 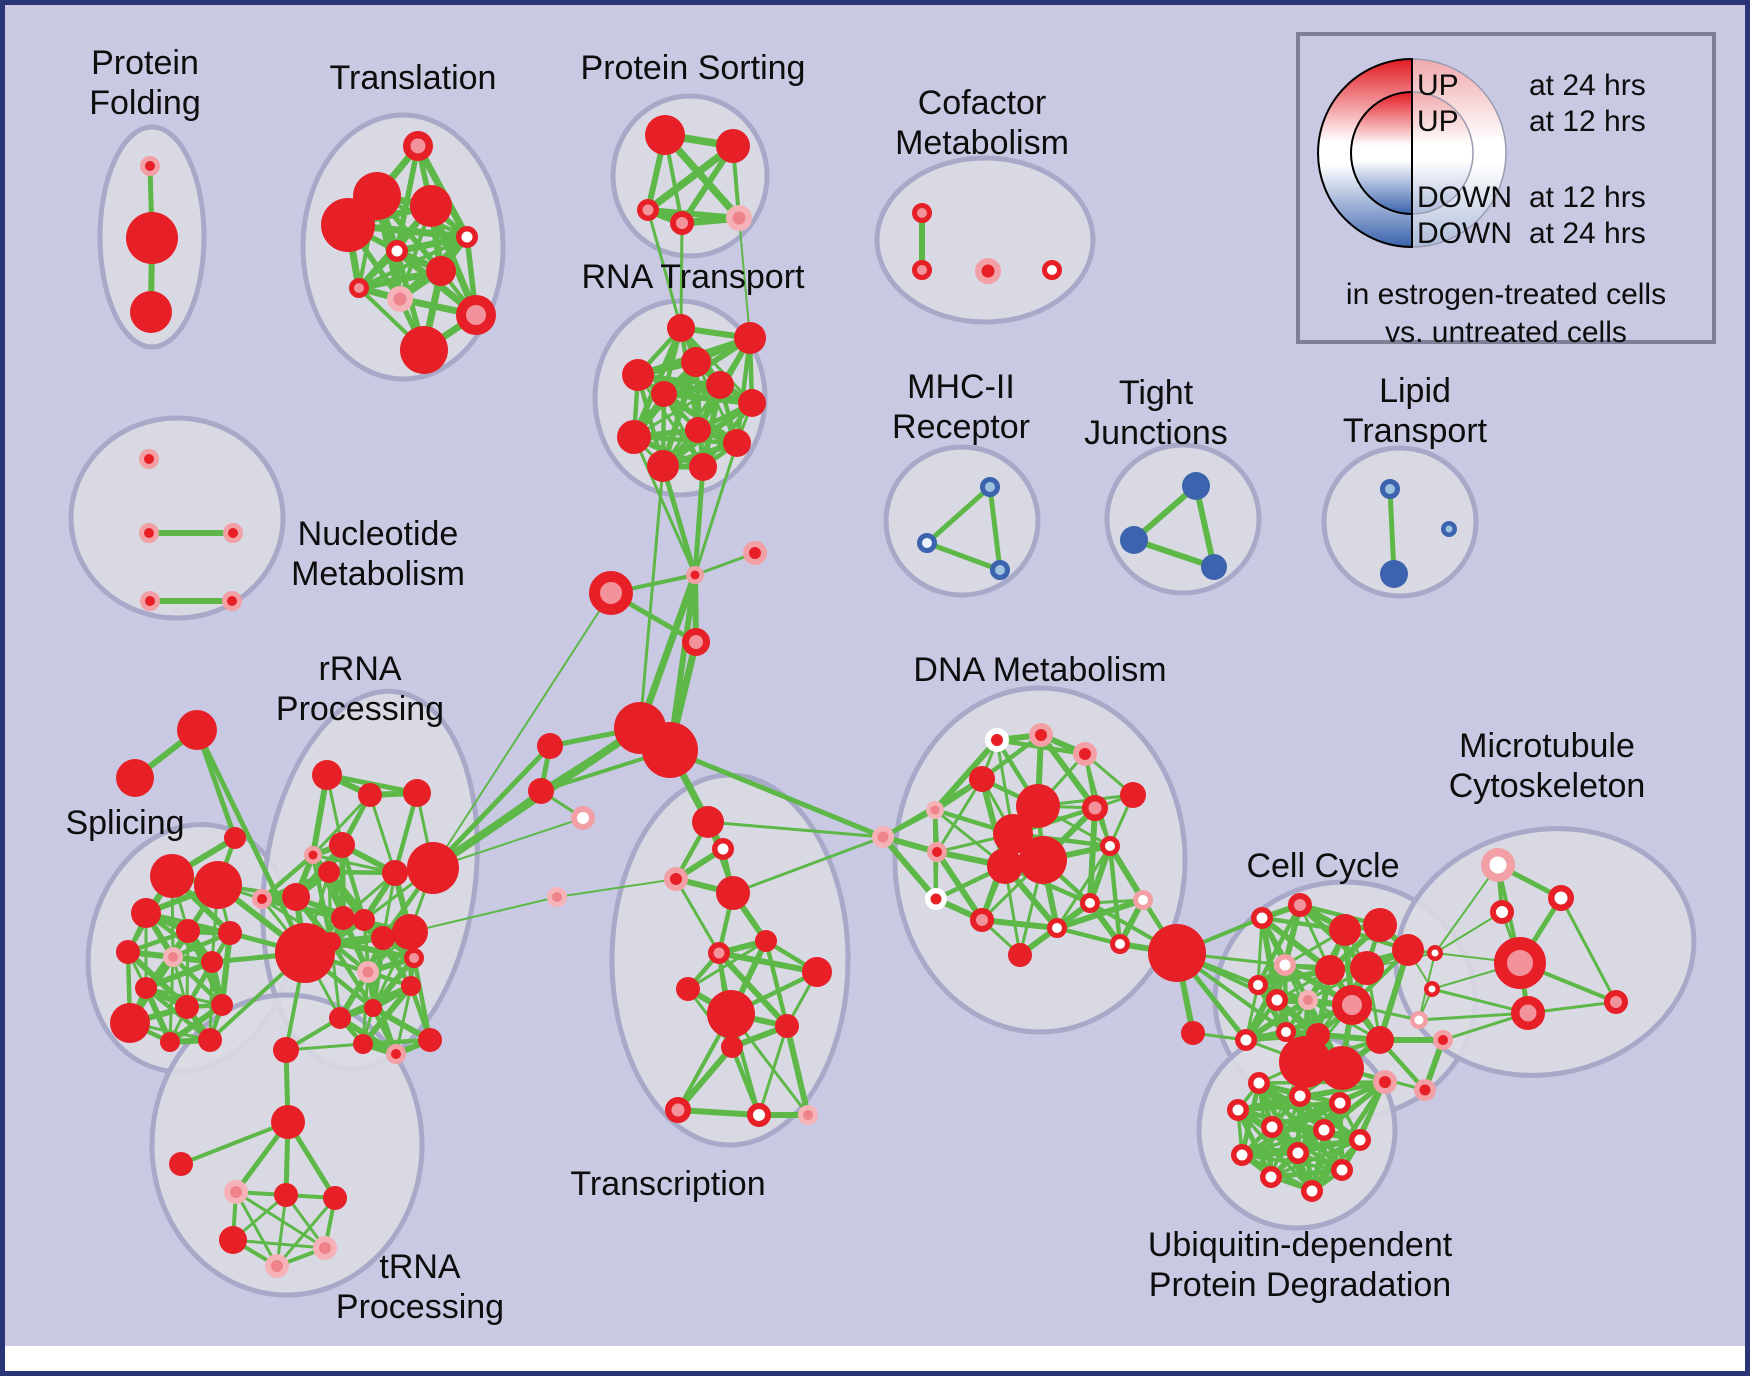 What do you see at coordinates (1438, 85) in the screenshot?
I see `legend-up-24-label: UP` at bounding box center [1438, 85].